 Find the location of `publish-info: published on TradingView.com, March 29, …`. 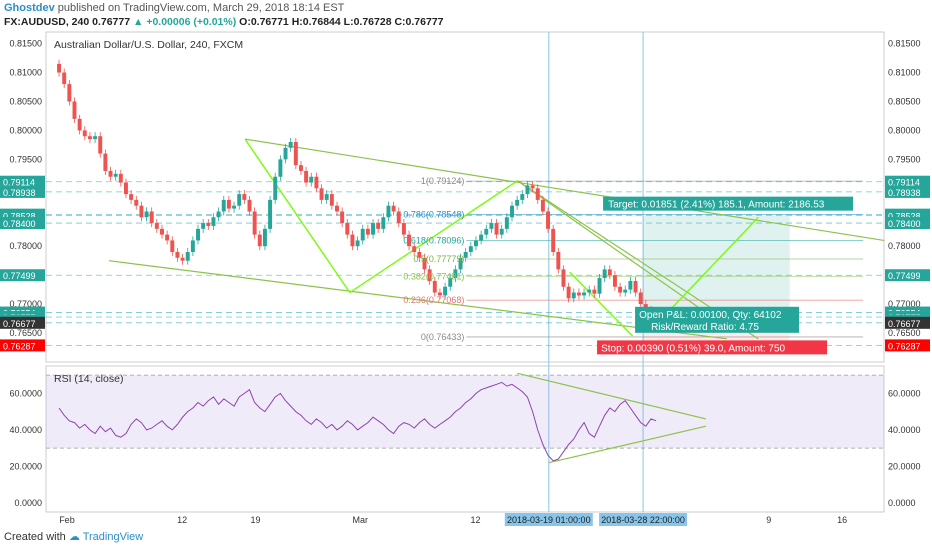

publish-info: published on TradingView.com, March 29, … is located at coordinates (201, 8).